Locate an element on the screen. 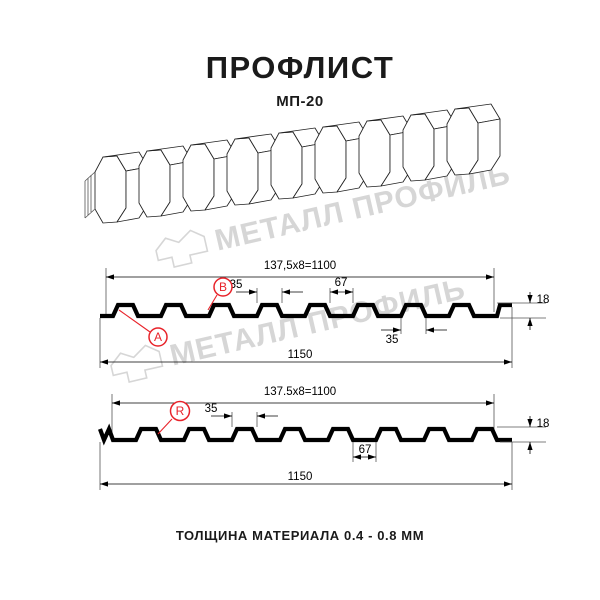  dim-label-overall-bottom-1: 1150 is located at coordinates (300, 355).